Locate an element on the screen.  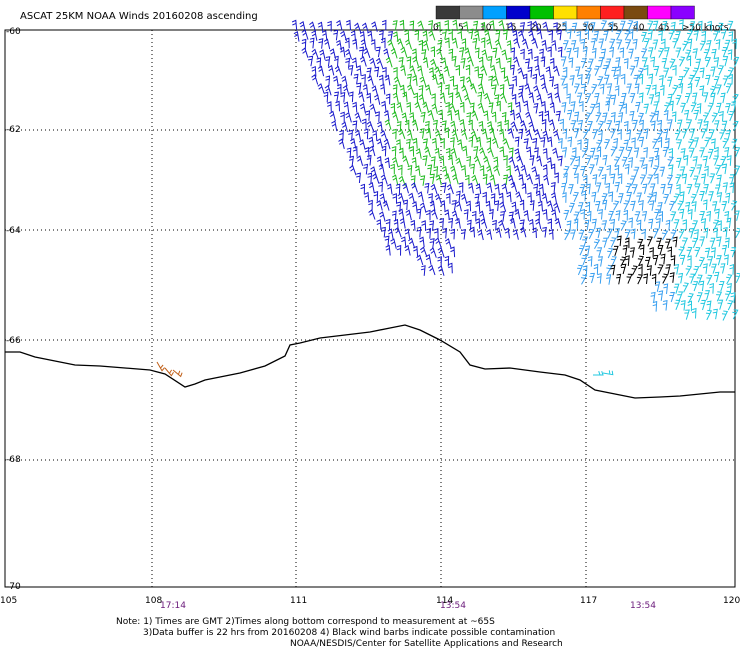
legend-label-50: >50 knots is located at coordinates (705, 28).